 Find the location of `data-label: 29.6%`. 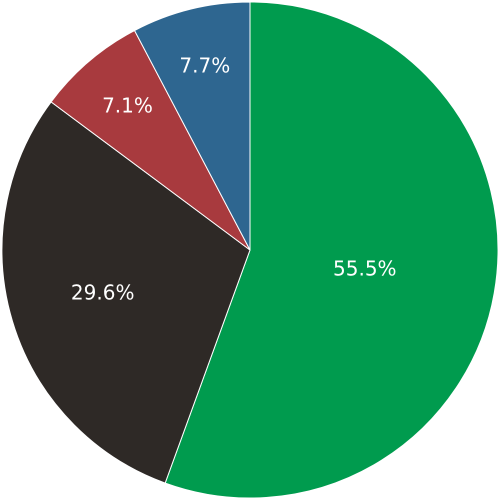

data-label: 29.6% is located at coordinates (103, 293).